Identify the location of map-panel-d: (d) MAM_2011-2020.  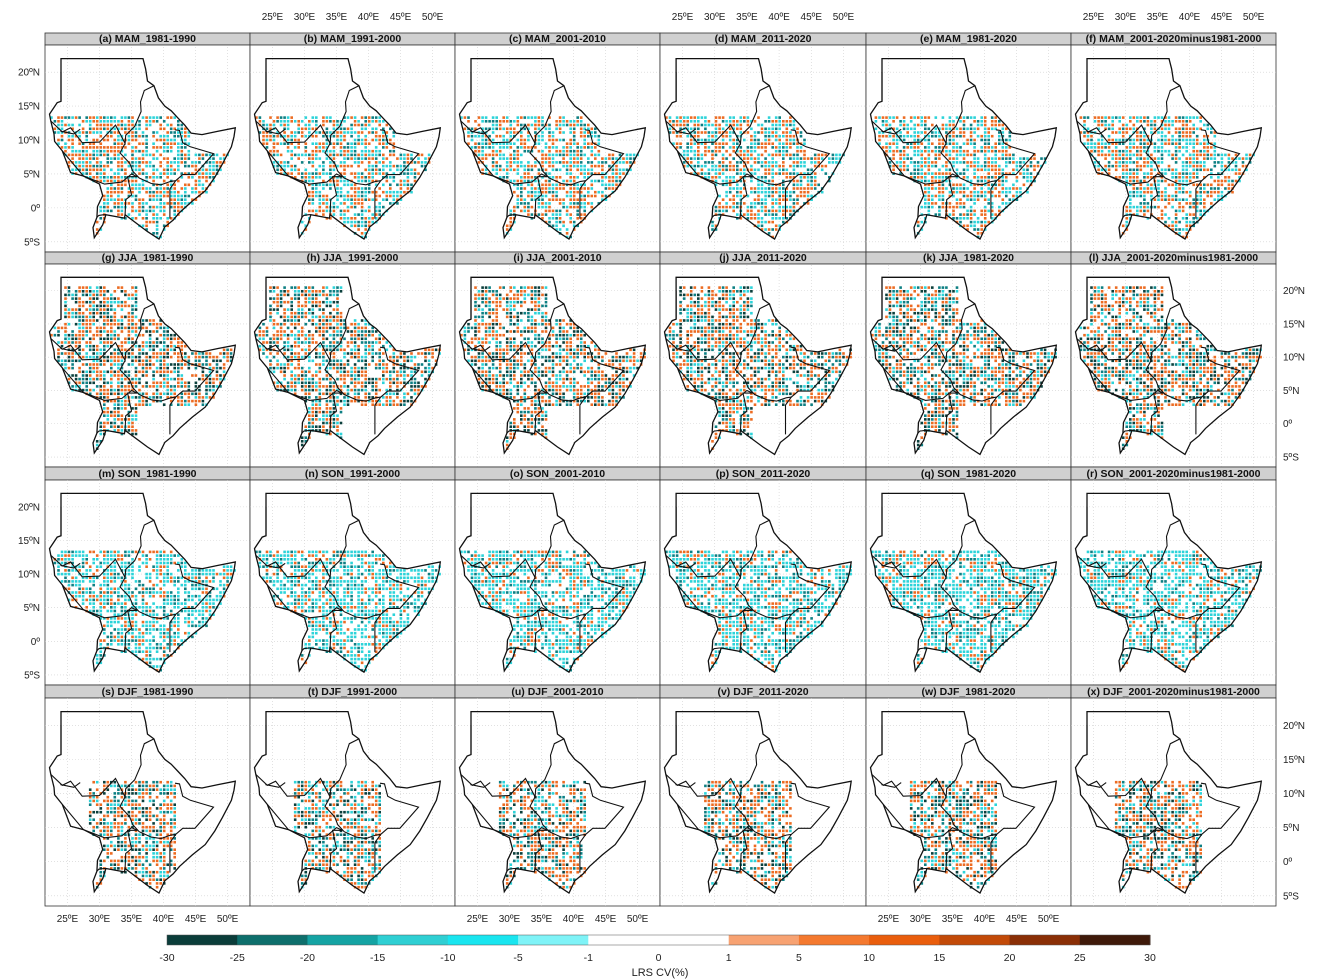
(763, 142).